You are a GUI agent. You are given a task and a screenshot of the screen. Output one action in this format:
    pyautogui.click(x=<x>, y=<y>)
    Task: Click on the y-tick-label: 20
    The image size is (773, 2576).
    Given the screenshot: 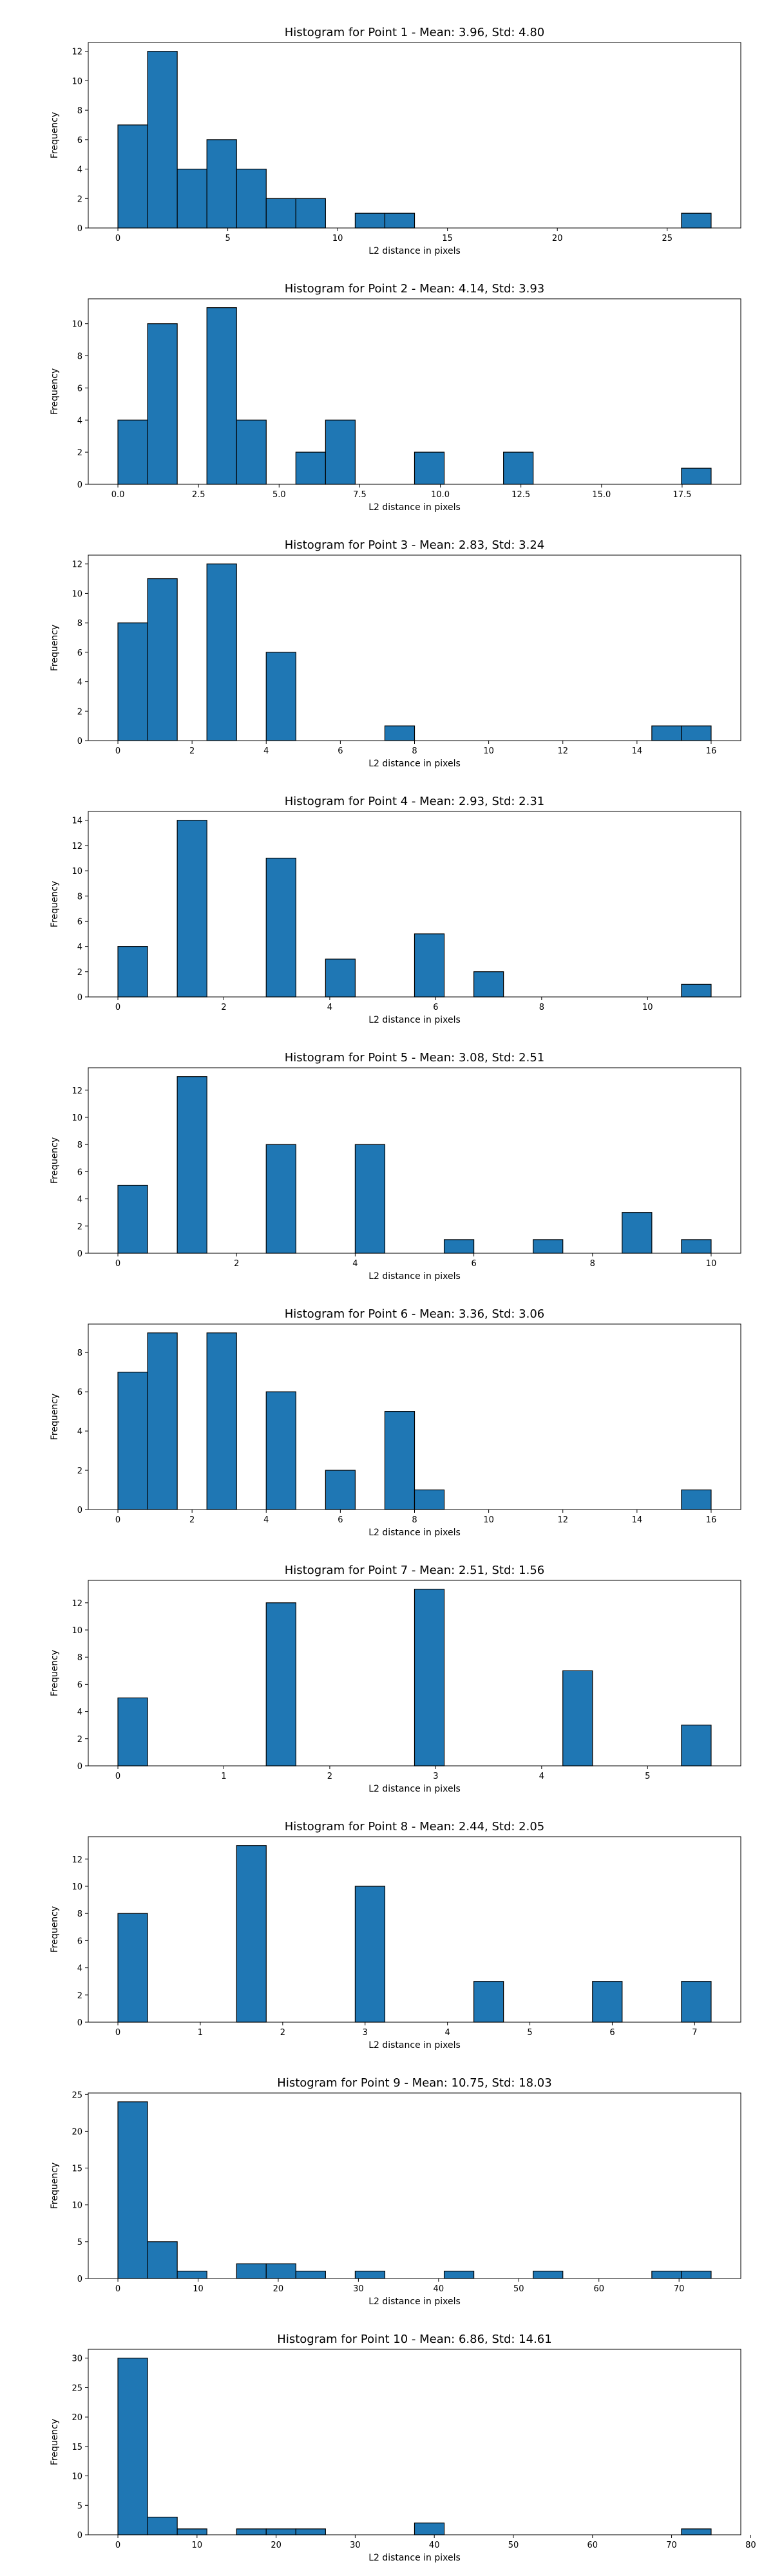 What is the action you would take?
    pyautogui.click(x=77, y=2418)
    